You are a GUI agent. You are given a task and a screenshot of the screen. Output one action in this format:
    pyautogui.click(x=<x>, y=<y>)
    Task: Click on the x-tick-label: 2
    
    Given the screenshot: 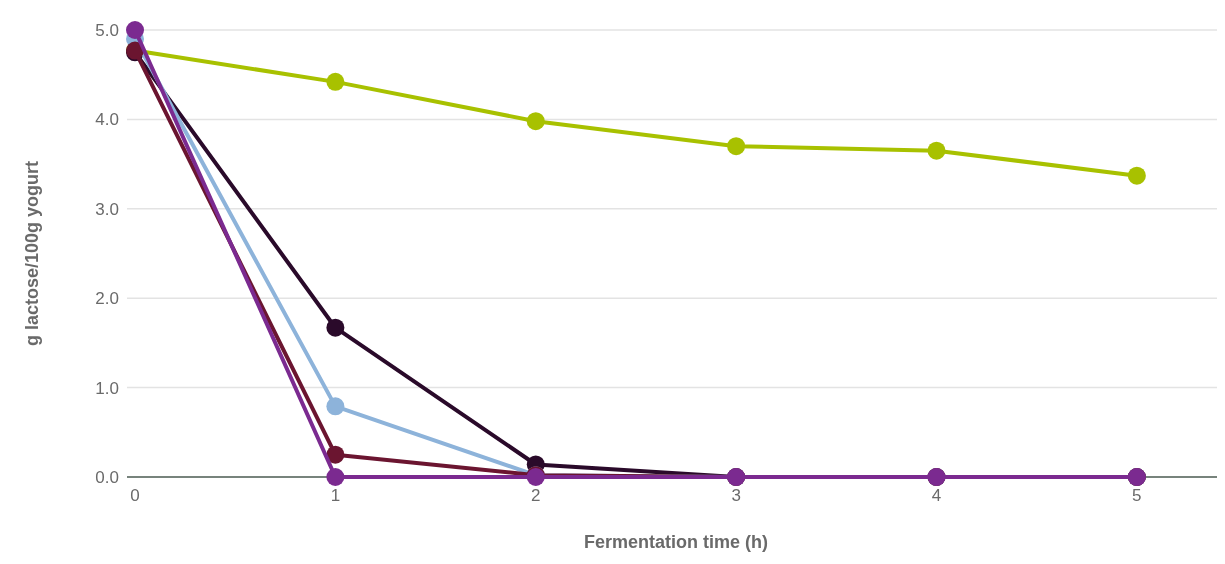 What is the action you would take?
    pyautogui.click(x=536, y=495)
    